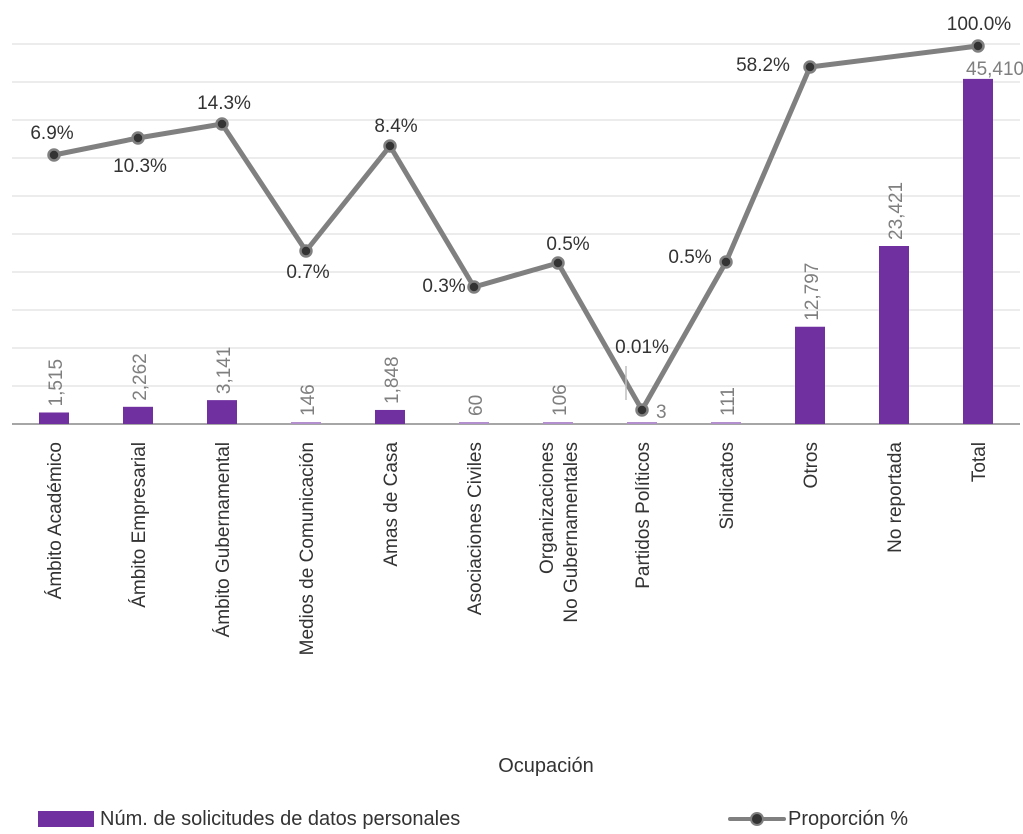  Describe the element at coordinates (391, 504) in the screenshot. I see `x-tick-label: Amas de Casa` at that location.